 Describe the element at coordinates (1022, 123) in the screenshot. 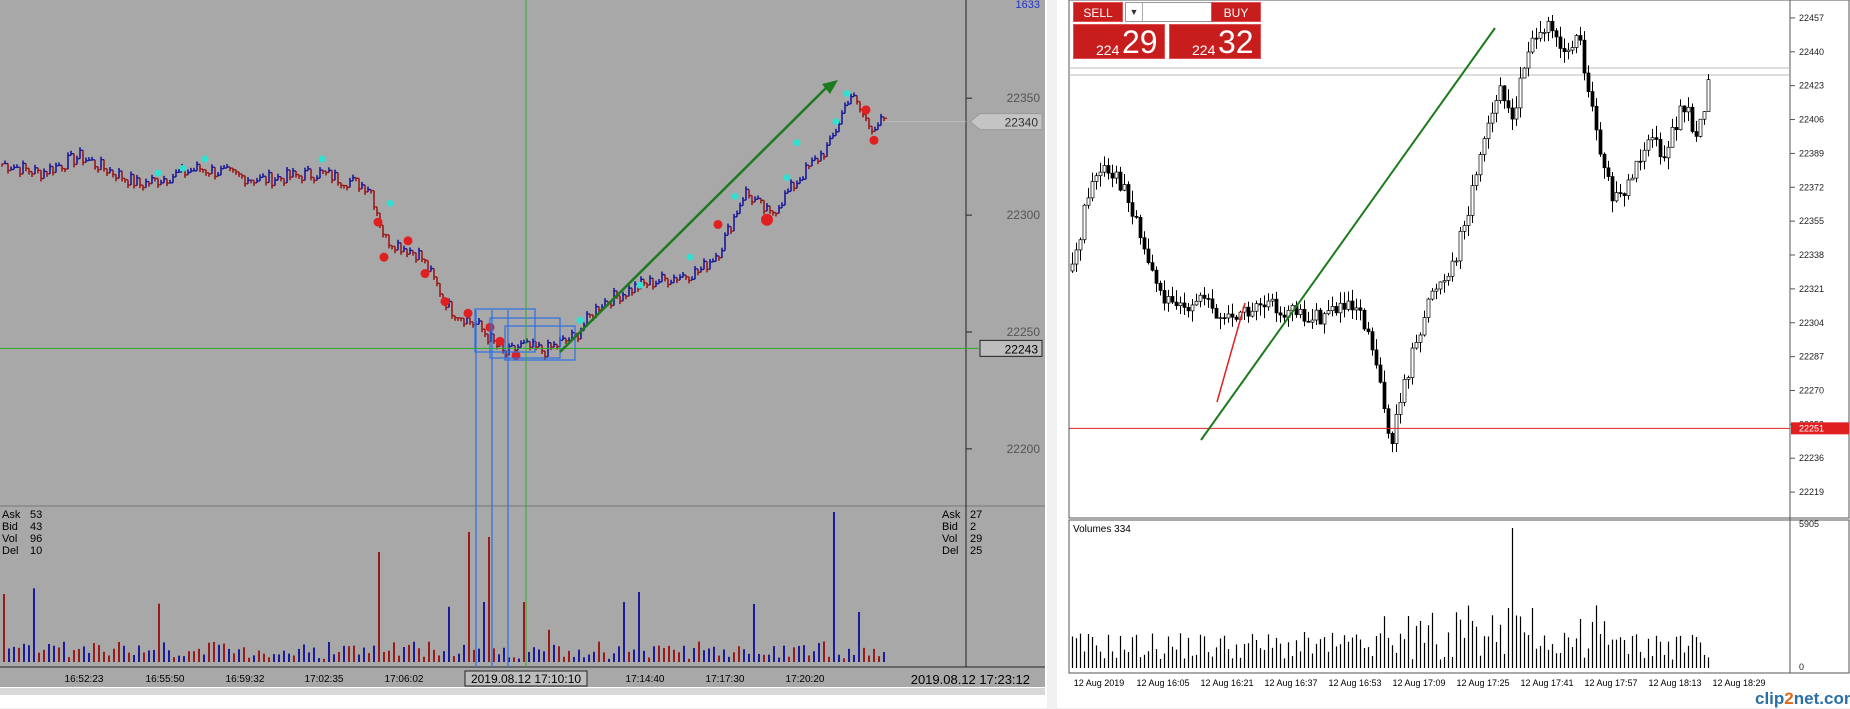

I see `current-price-label: 22340` at that location.